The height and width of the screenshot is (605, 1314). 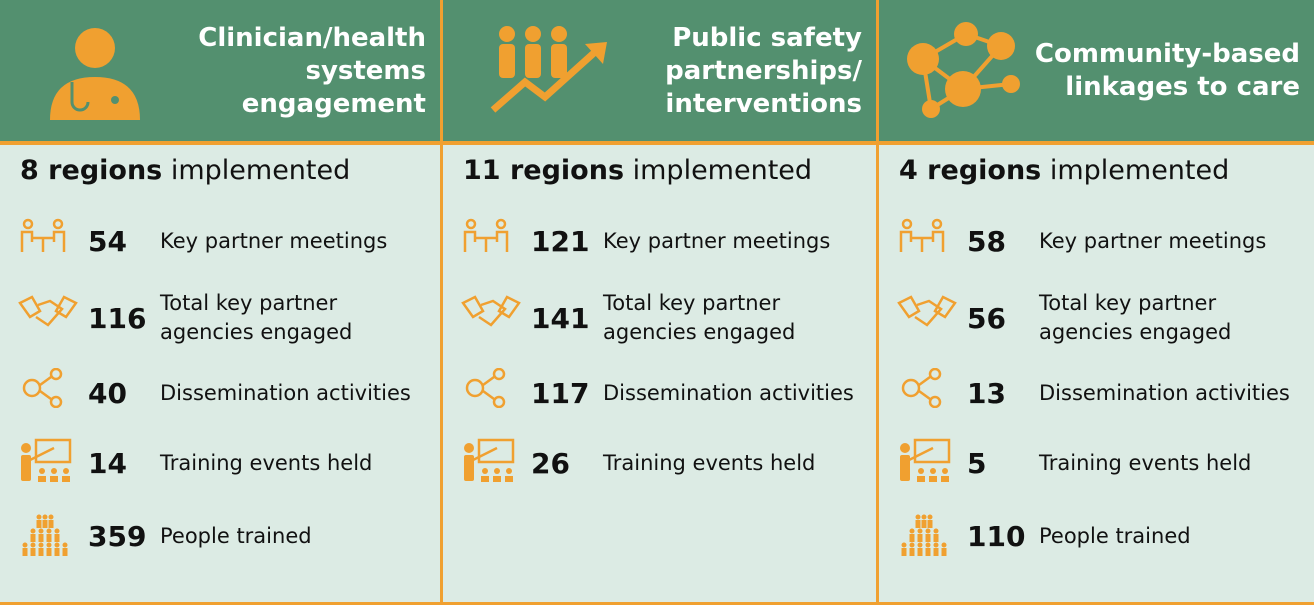 I want to click on metric-row: 56 Total key partner agencies engaged, so click(x=1103, y=318).